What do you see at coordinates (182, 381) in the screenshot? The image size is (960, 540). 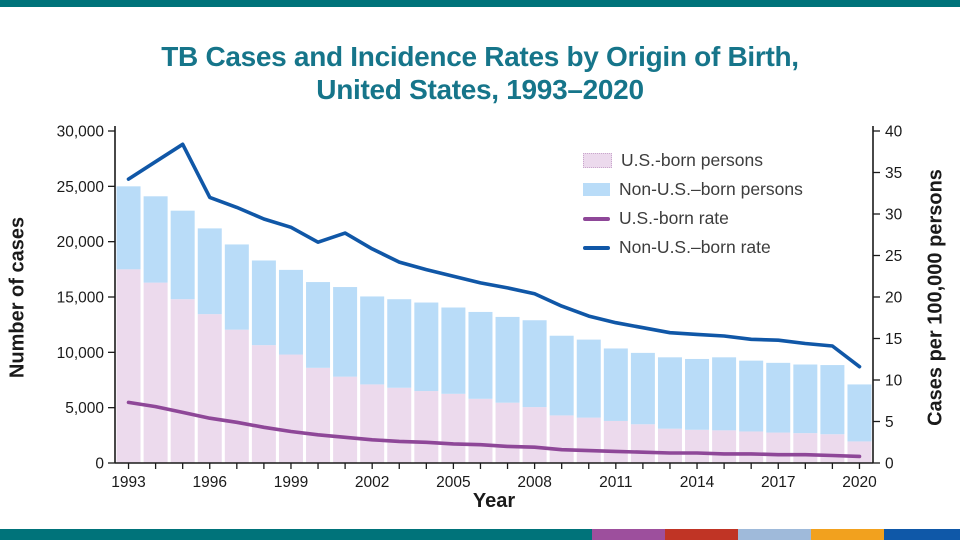 I see `bar-us-born-1995` at bounding box center [182, 381].